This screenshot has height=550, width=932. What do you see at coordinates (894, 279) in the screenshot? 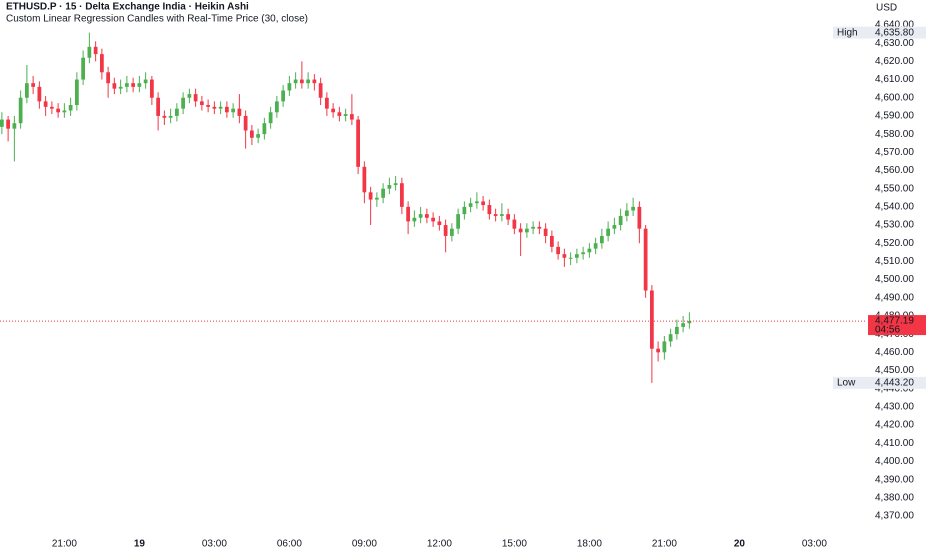
I see `y-tick-label: 4,500.00` at bounding box center [894, 279].